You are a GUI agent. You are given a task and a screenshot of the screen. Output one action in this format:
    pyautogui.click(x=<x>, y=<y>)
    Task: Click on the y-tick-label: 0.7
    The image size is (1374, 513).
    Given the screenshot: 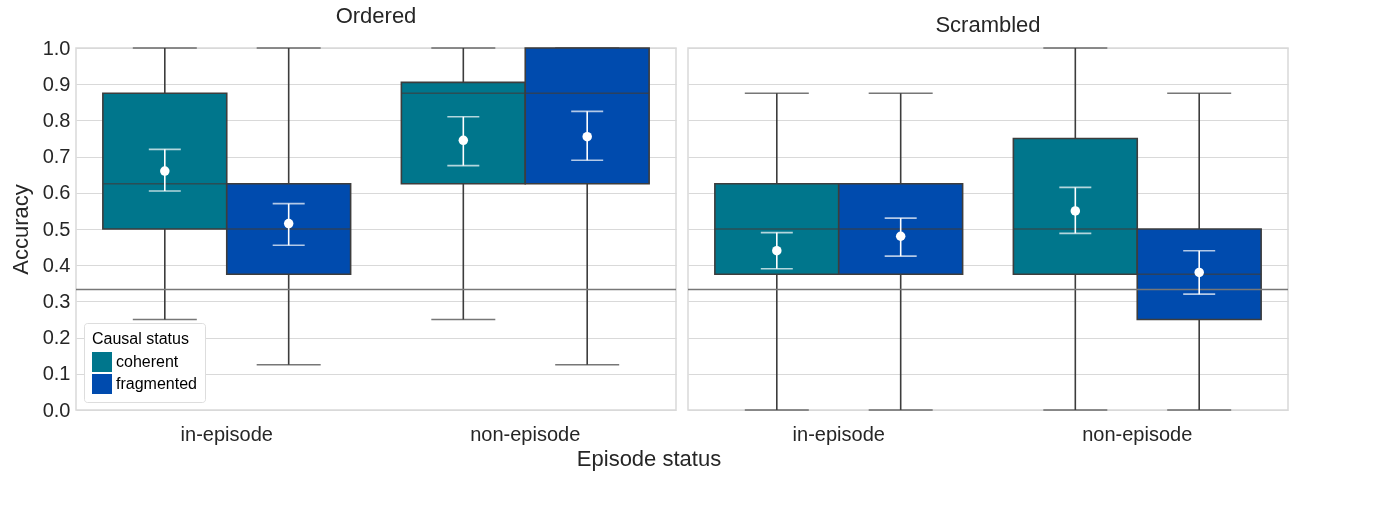 What is the action you would take?
    pyautogui.click(x=56, y=156)
    